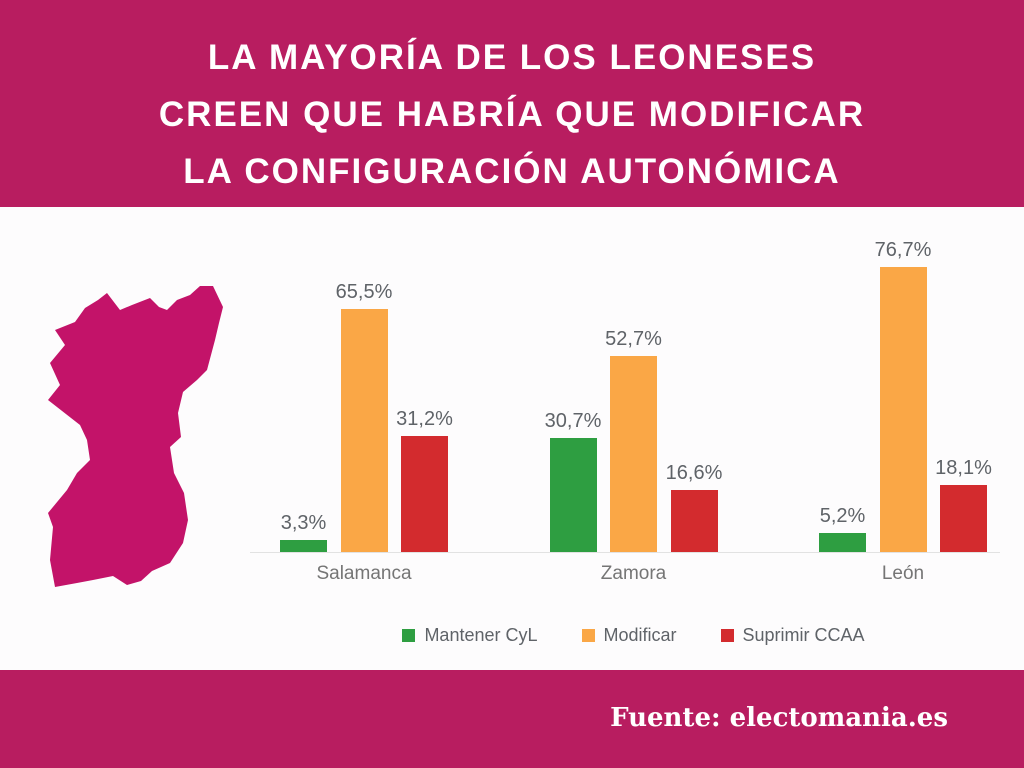 The width and height of the screenshot is (1024, 768). I want to click on legend-label: Suprimir CCAA, so click(803, 635).